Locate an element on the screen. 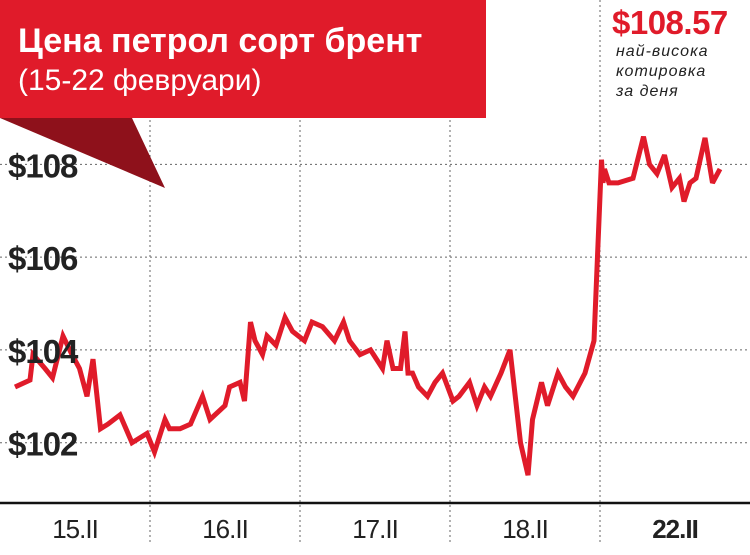 The height and width of the screenshot is (555, 750). max-price-label: $108.57 is located at coordinates (670, 22).